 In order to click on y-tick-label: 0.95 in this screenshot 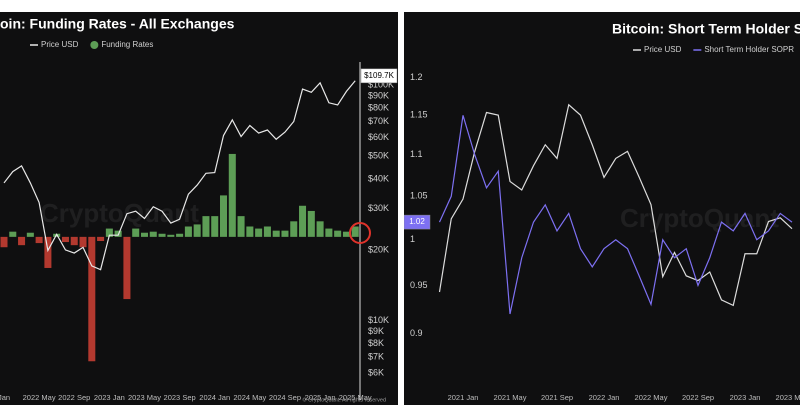, I will do `click(419, 285)`.